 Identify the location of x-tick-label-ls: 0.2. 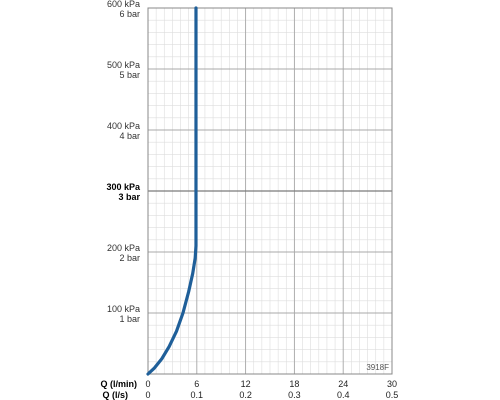
(245, 395).